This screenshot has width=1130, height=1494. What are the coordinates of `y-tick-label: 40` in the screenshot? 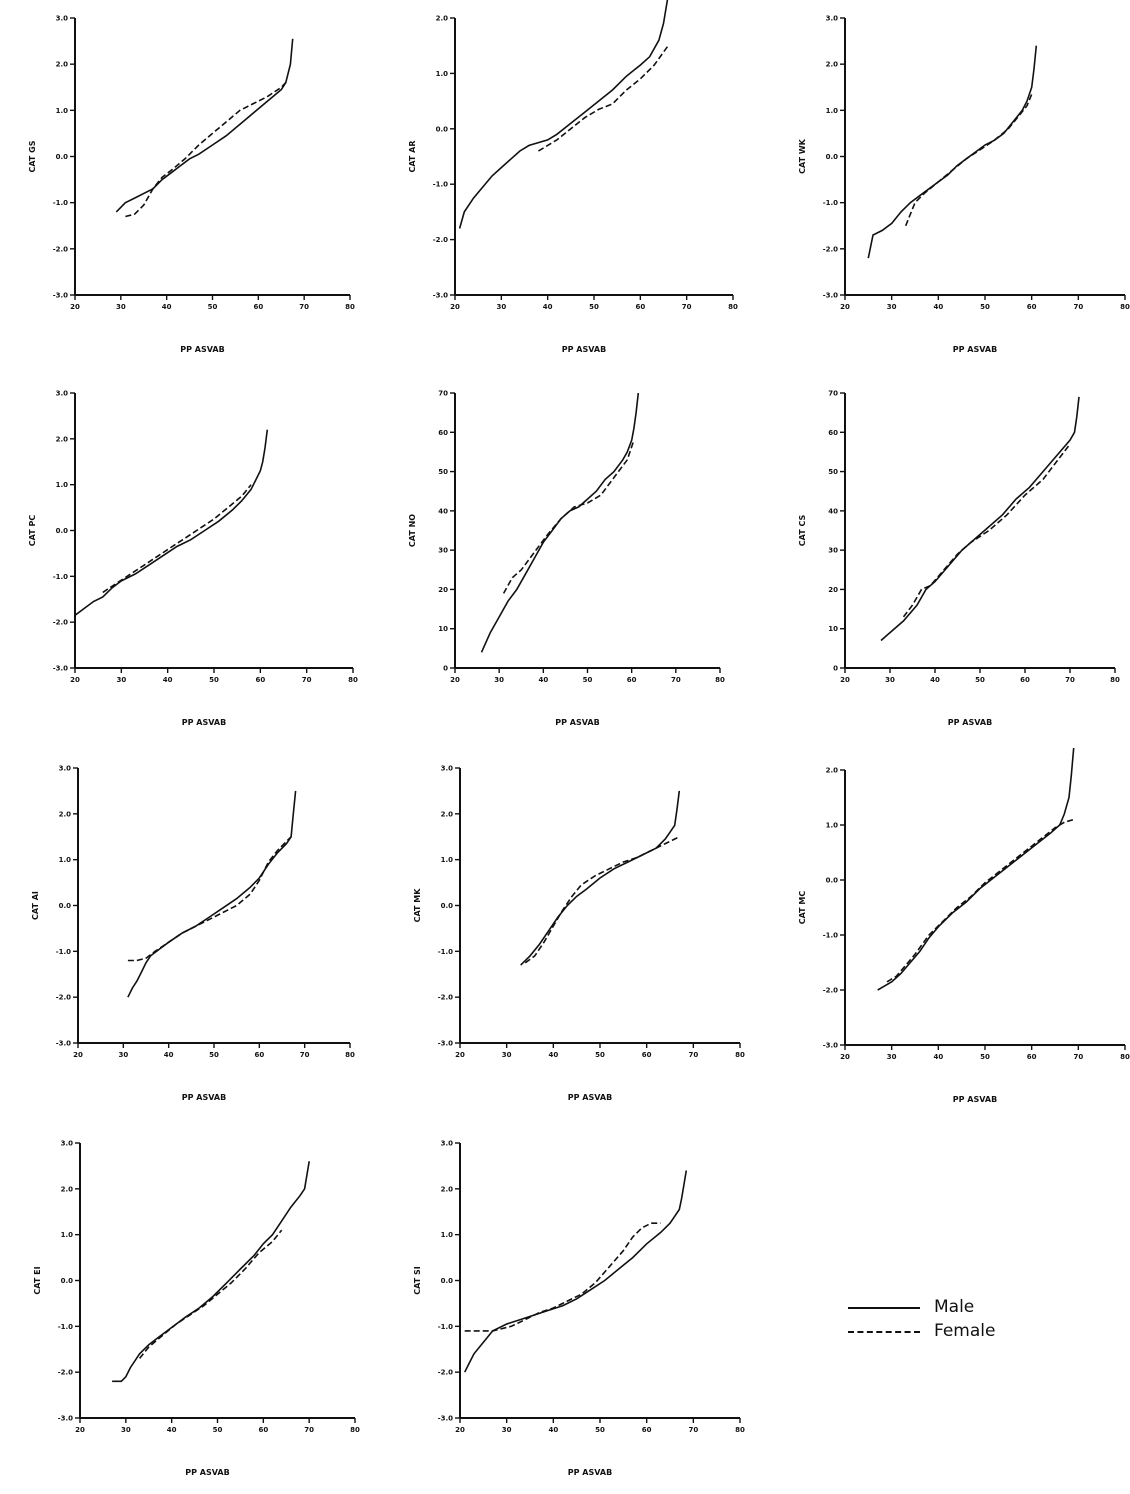 It's located at (833, 511).